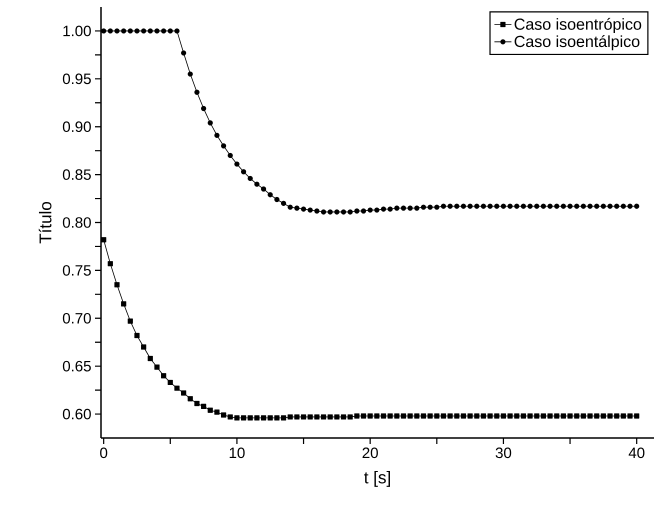  I want to click on legend-label: Caso isoentrópico, so click(578, 26).